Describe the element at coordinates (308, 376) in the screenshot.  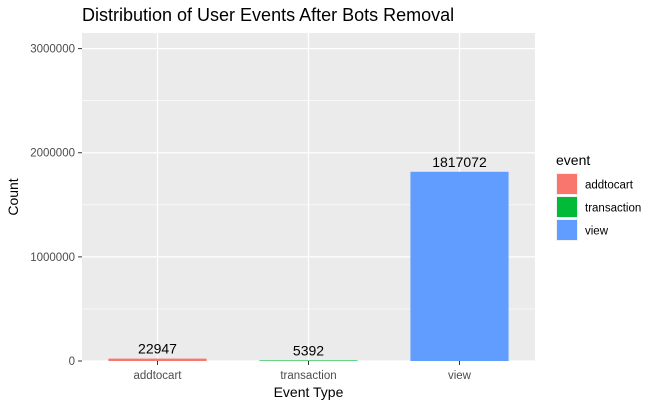
I see `x-tick-label-transaction: transaction` at that location.